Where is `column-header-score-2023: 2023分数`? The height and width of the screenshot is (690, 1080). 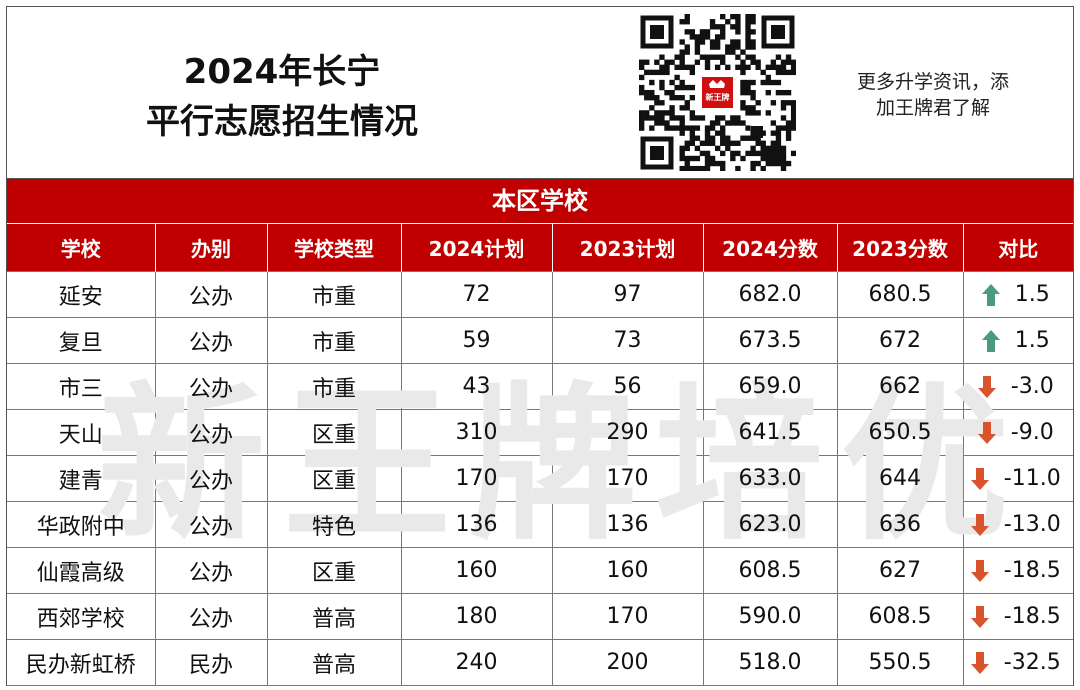 column-header-score-2023: 2023分数 is located at coordinates (899, 247).